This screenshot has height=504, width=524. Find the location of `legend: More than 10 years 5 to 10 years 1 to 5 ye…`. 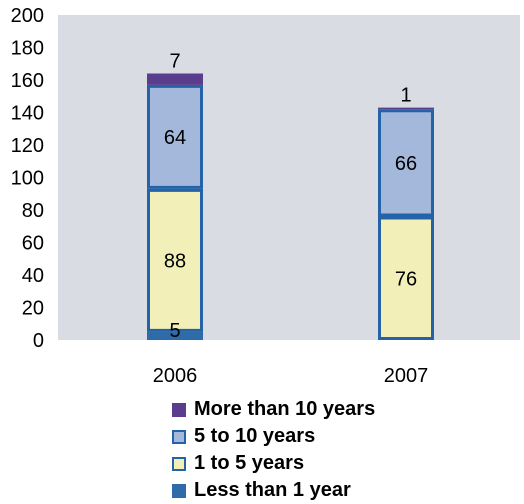

legend: More than 10 years 5 to 10 years 1 to 5 ye… is located at coordinates (273, 450).